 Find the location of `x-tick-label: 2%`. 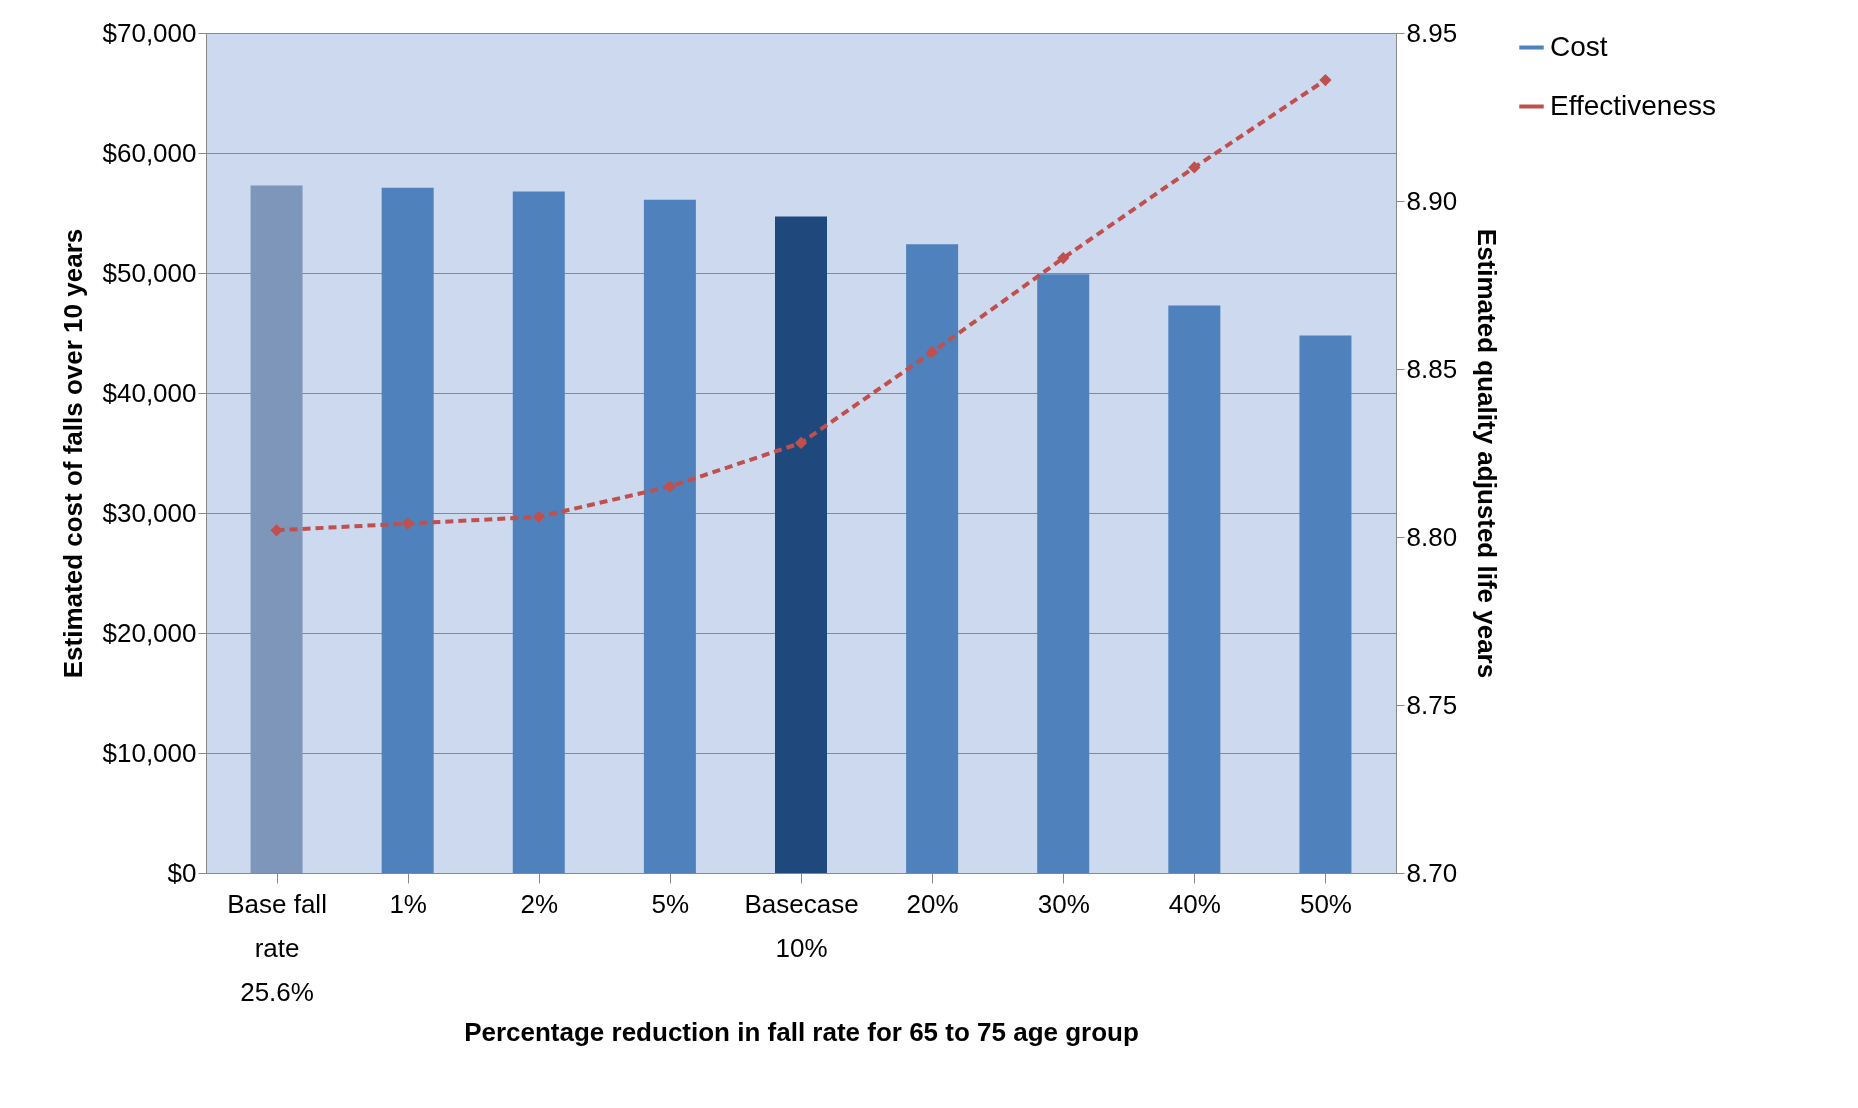

x-tick-label: 2% is located at coordinates (539, 903).